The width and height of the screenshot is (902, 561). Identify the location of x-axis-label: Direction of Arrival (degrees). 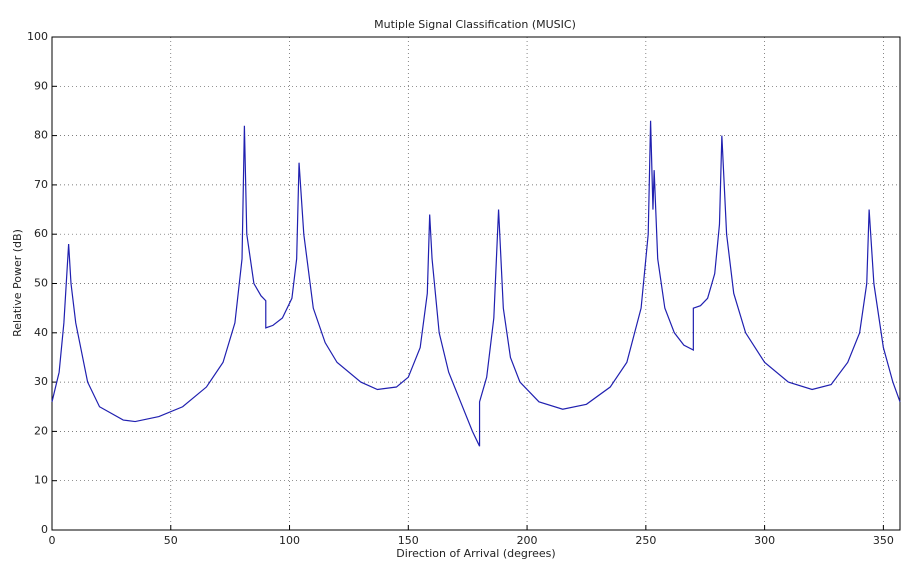
(475, 553).